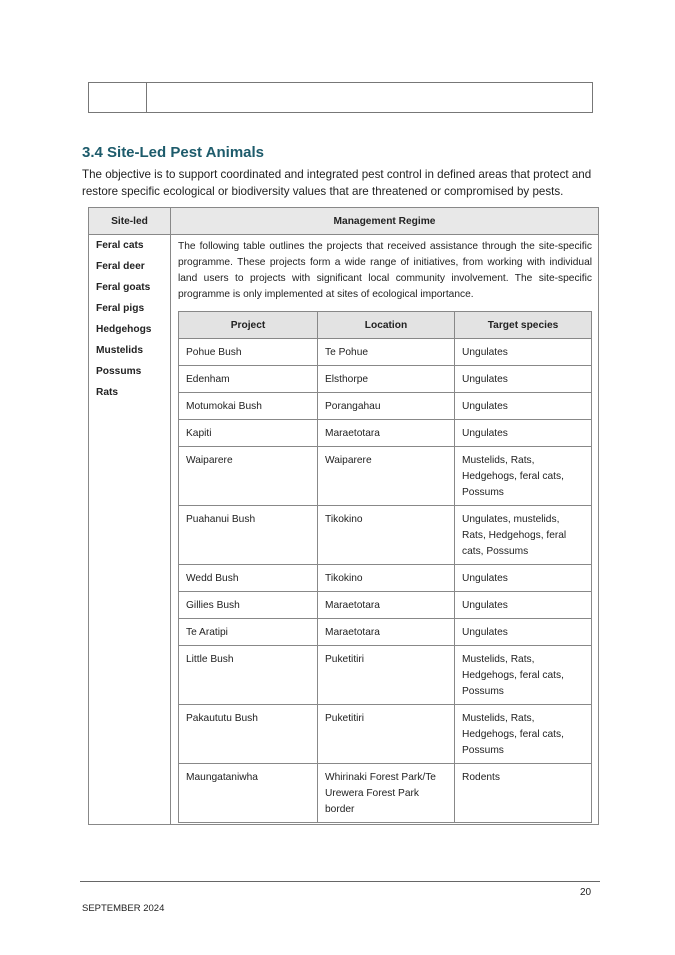  What do you see at coordinates (123, 908) in the screenshot?
I see `footer-date: SEPTEMBER 2024` at bounding box center [123, 908].